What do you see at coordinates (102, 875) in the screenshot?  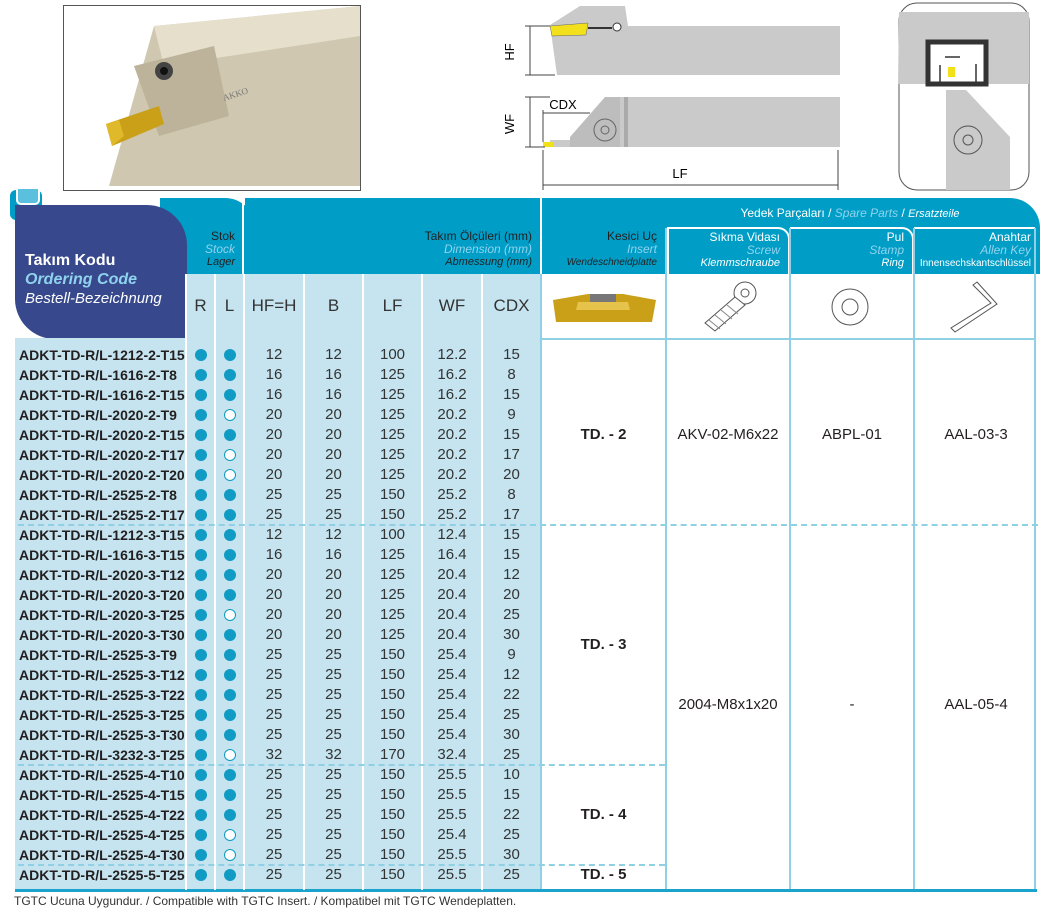 I see `ordering-code: ADKT-TD-R/L-2525-5-T25` at bounding box center [102, 875].